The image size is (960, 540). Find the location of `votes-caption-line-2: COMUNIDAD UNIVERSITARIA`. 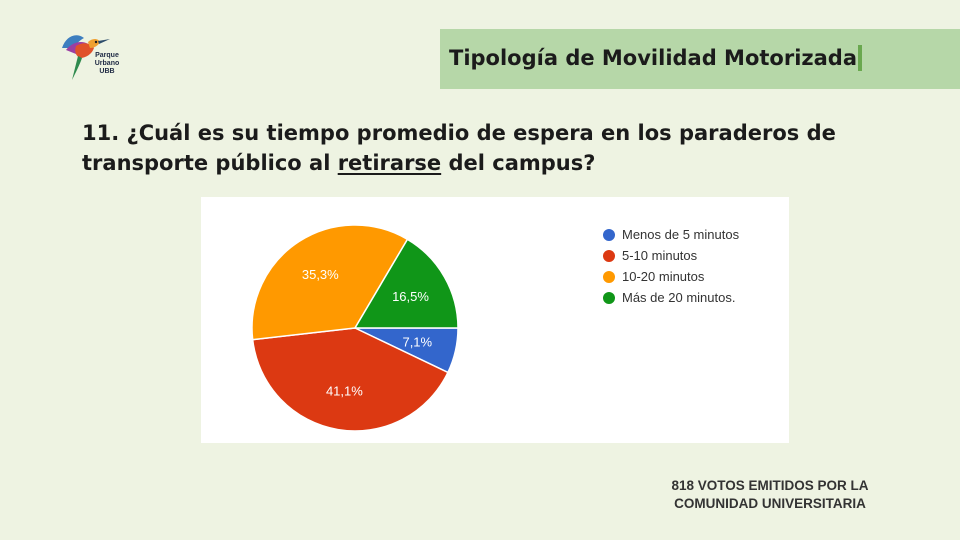

votes-caption-line-2: COMUNIDAD UNIVERSITARIA is located at coordinates (770, 503).